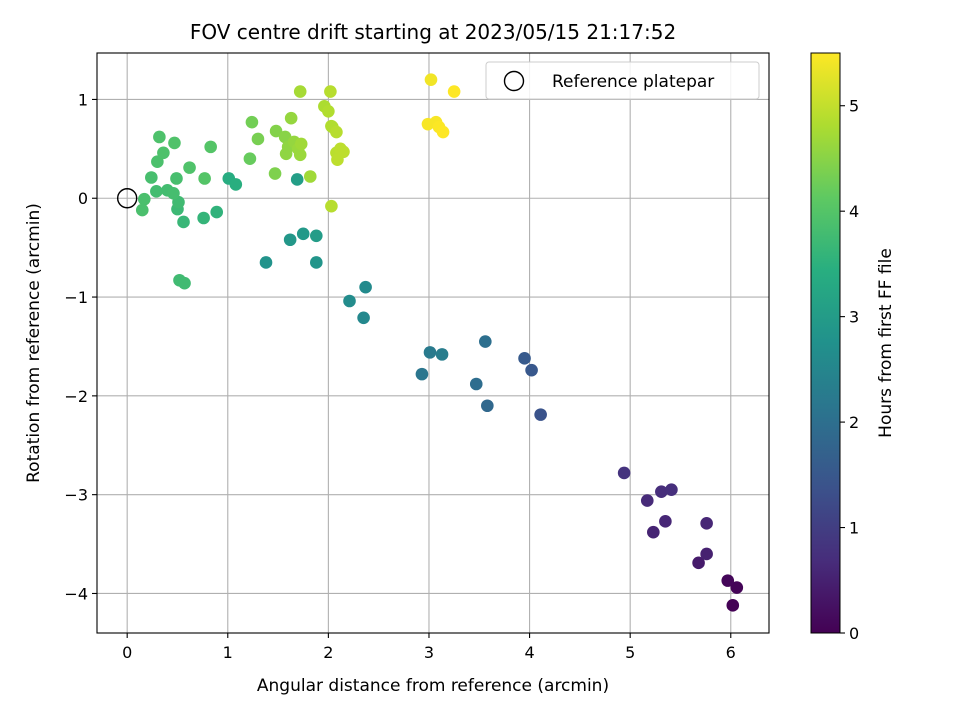  What do you see at coordinates (886, 343) in the screenshot?
I see `colorbar-label: Hours from first FF file` at bounding box center [886, 343].